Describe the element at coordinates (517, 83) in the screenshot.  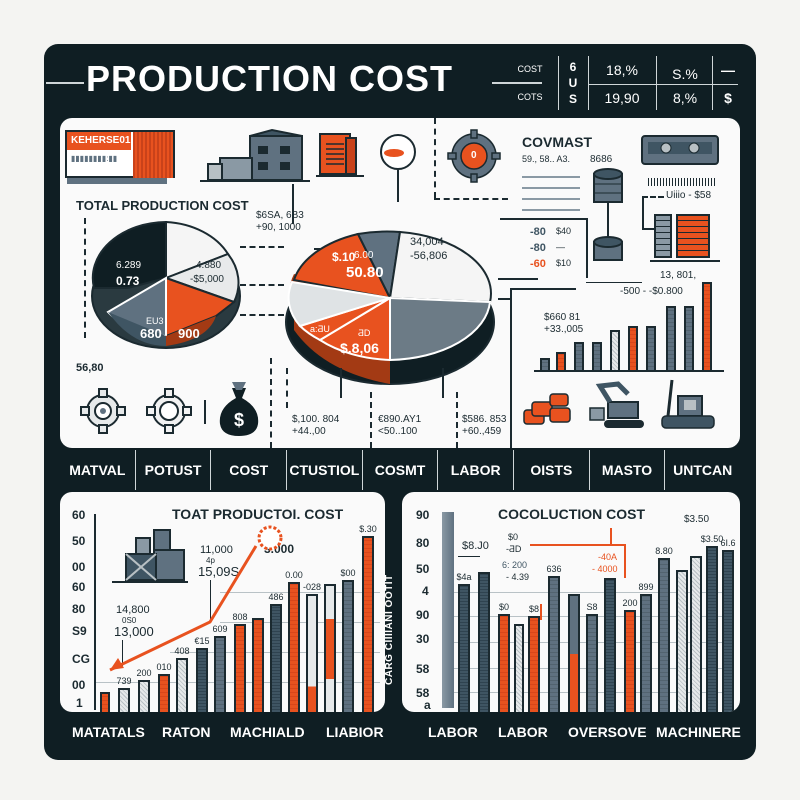
I see `title-rule-right` at that location.